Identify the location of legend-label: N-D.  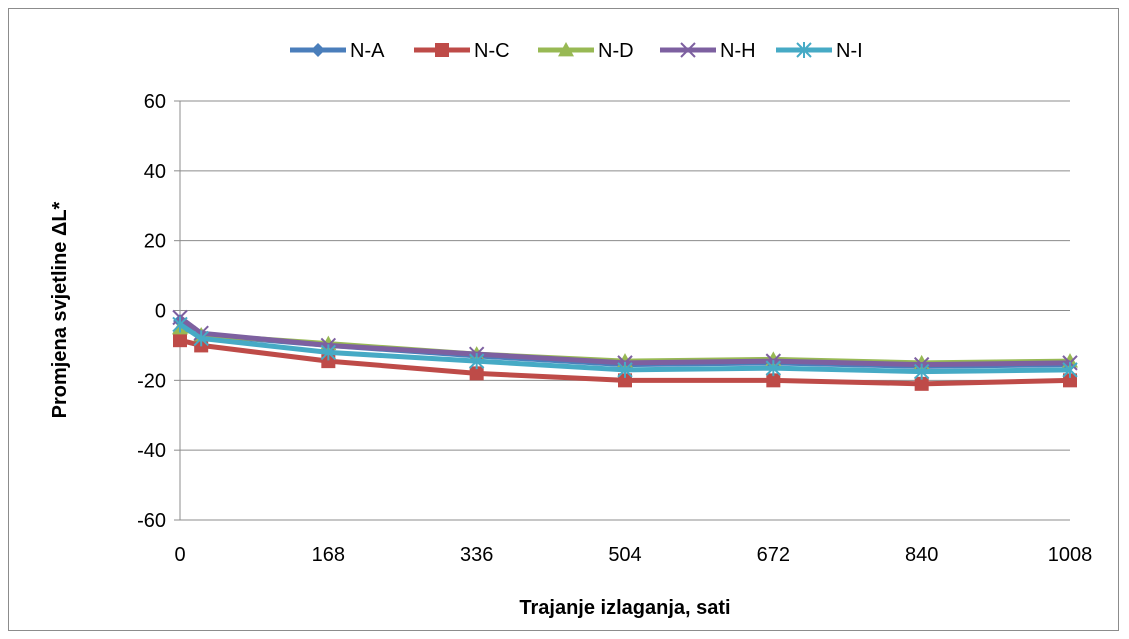
(616, 51).